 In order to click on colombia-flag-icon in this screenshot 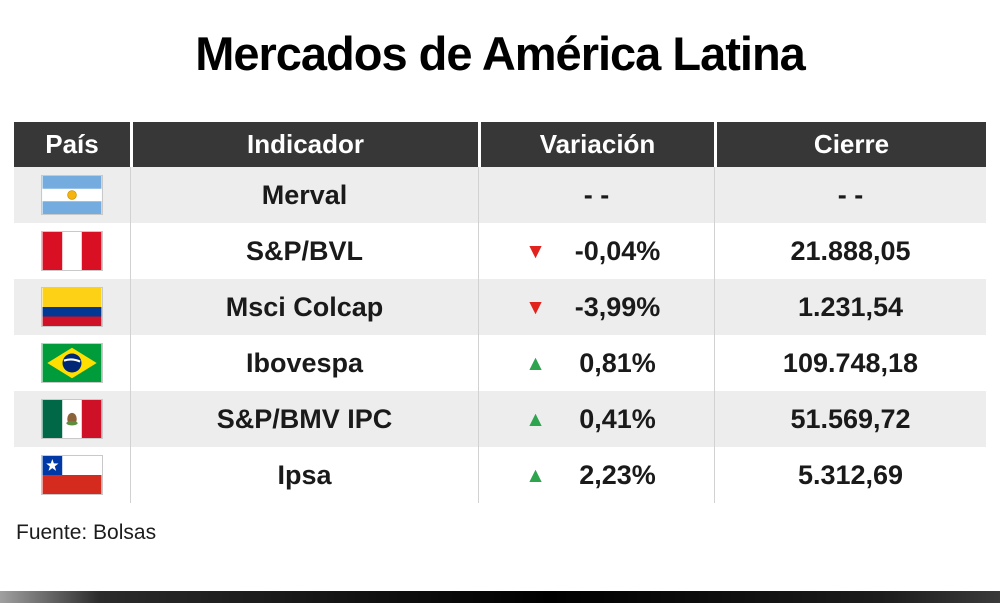, I will do `click(72, 307)`.